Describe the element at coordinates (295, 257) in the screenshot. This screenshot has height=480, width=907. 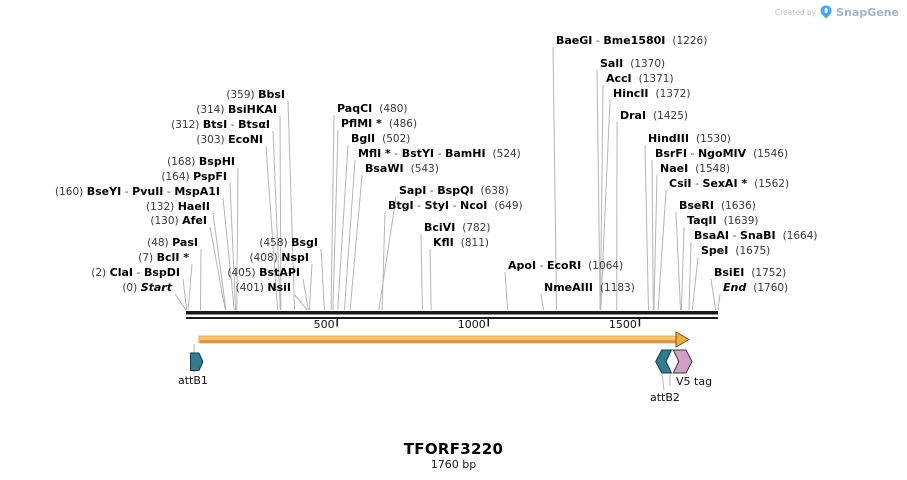
I see `enzyme-name: NspI` at that location.